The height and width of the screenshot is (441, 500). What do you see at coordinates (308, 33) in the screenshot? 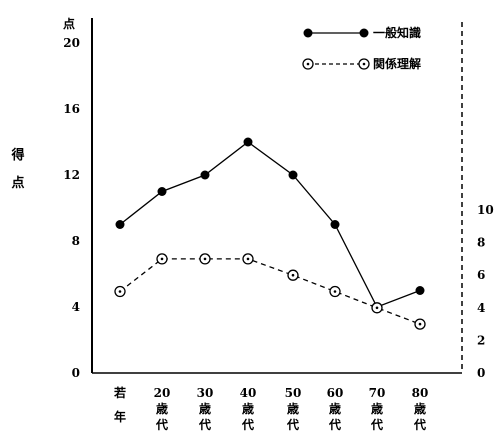
I see `legend-marker-general-left` at bounding box center [308, 33].